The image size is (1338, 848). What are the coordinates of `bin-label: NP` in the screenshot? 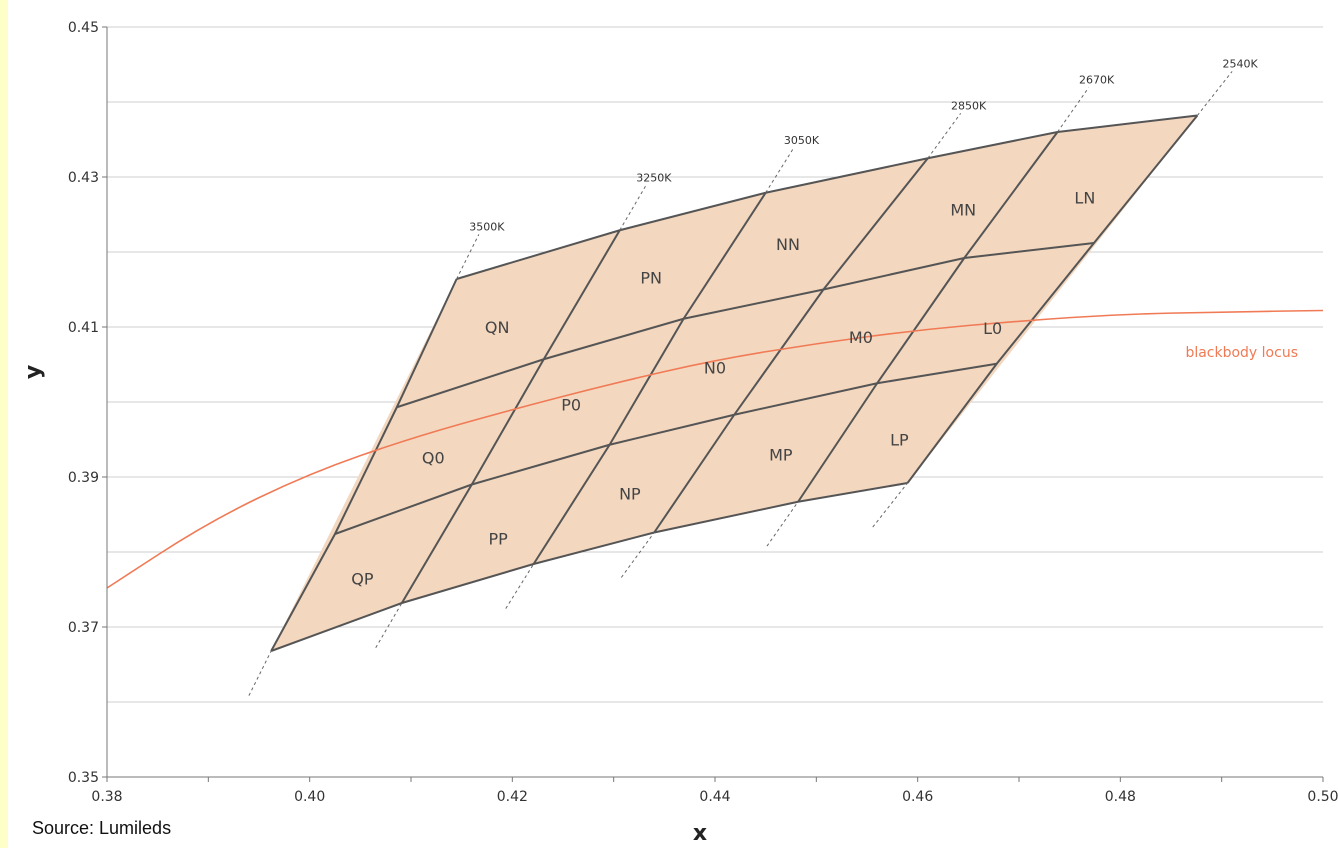 It's located at (630, 494).